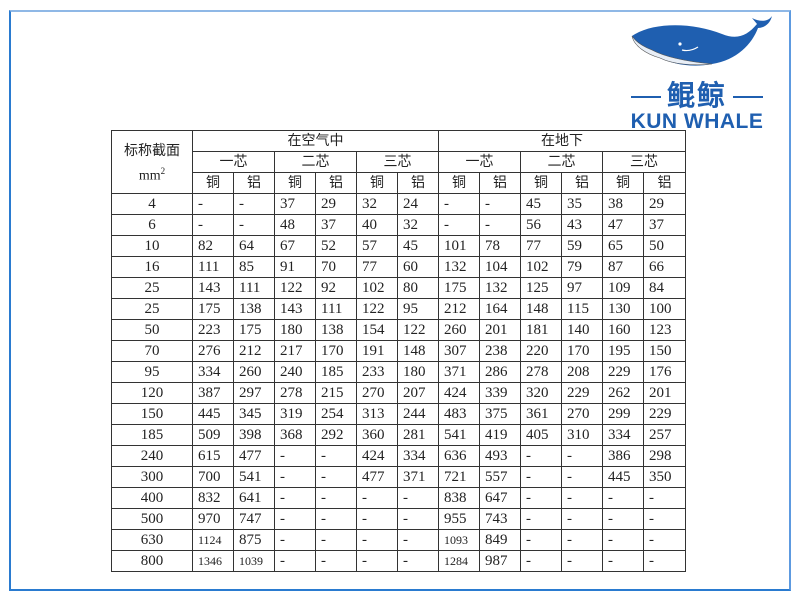 This screenshot has height=600, width=800. Describe the element at coordinates (254, 498) in the screenshot. I see `ampacity-cell: 641` at that location.